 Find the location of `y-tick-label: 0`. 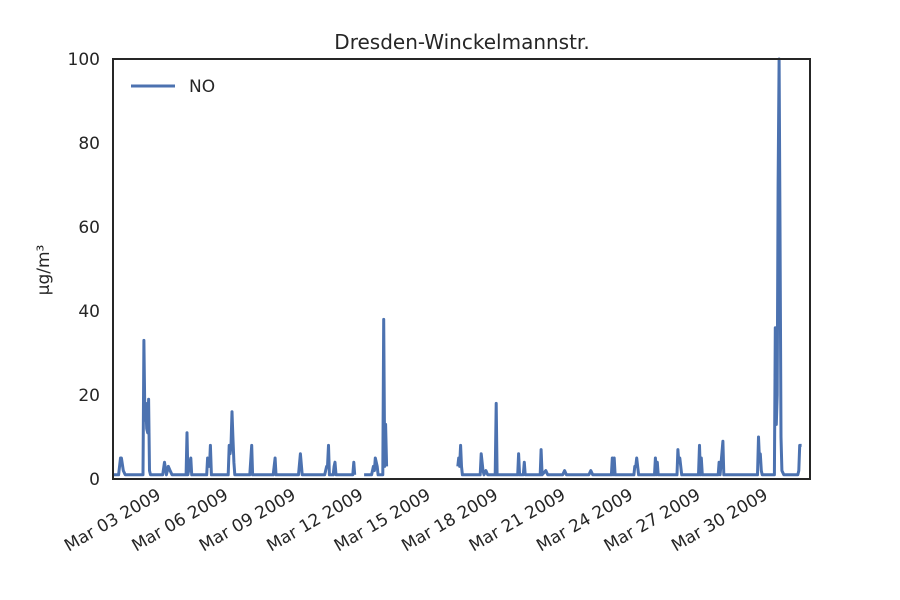

y-tick-label: 0 is located at coordinates (94, 480).